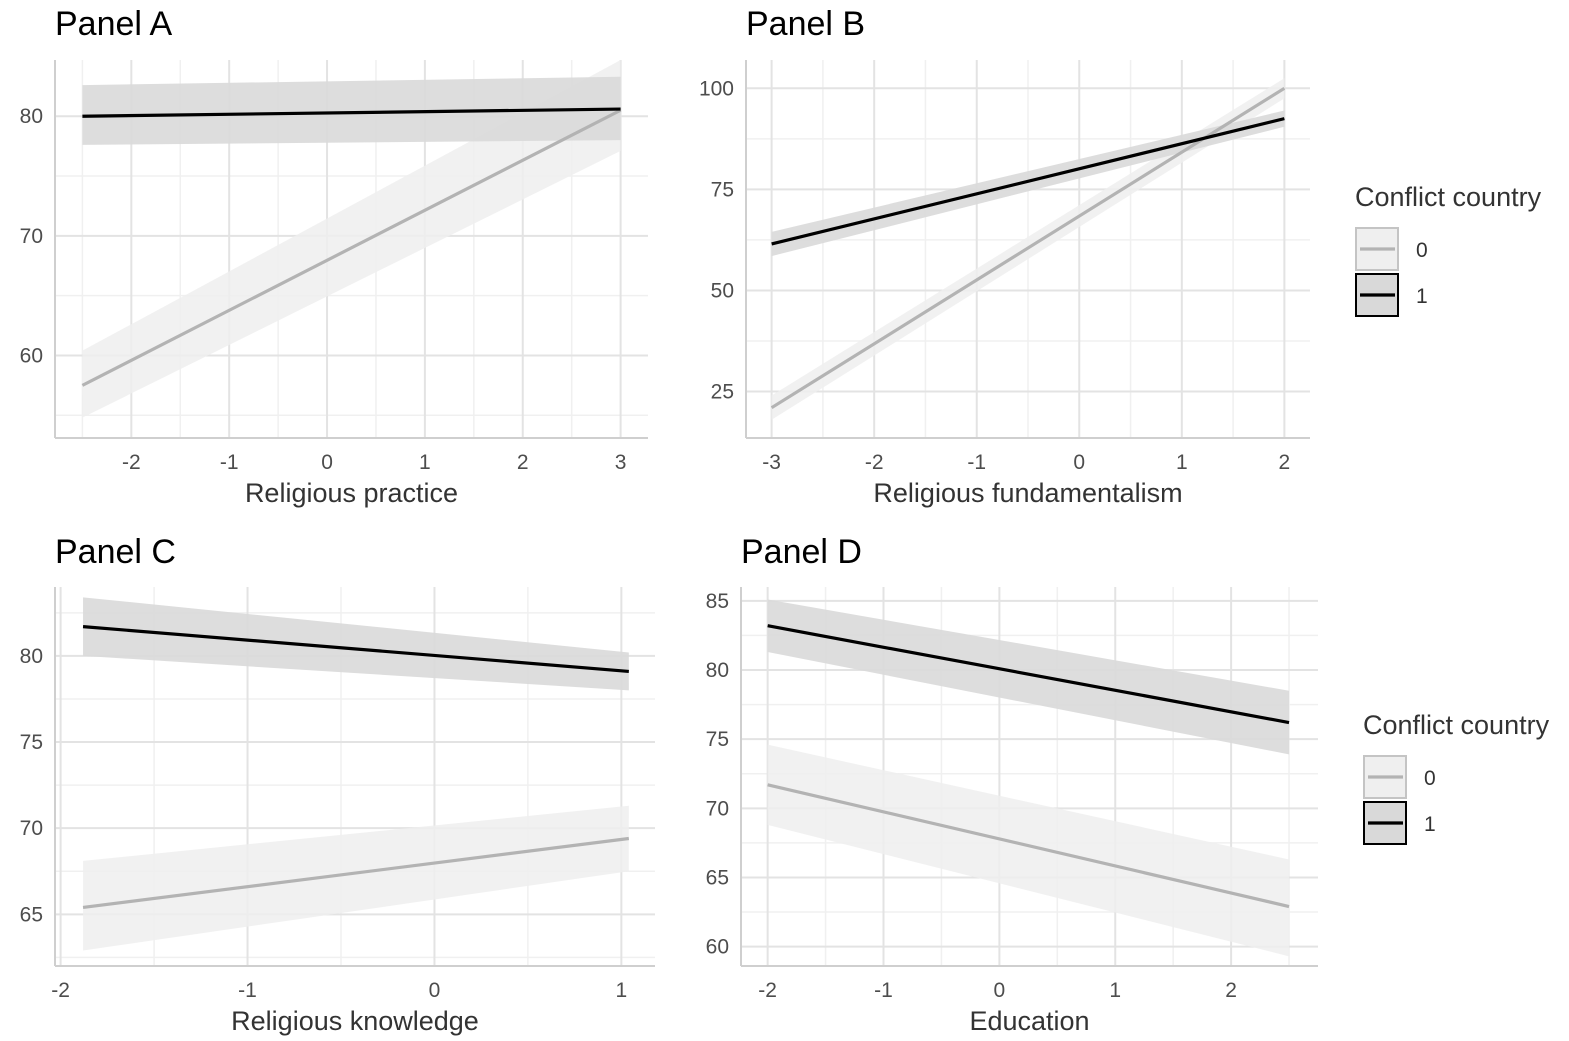 The width and height of the screenshot is (1569, 1041). Describe the element at coordinates (717, 601) in the screenshot. I see `y-tick-label: 85` at that location.